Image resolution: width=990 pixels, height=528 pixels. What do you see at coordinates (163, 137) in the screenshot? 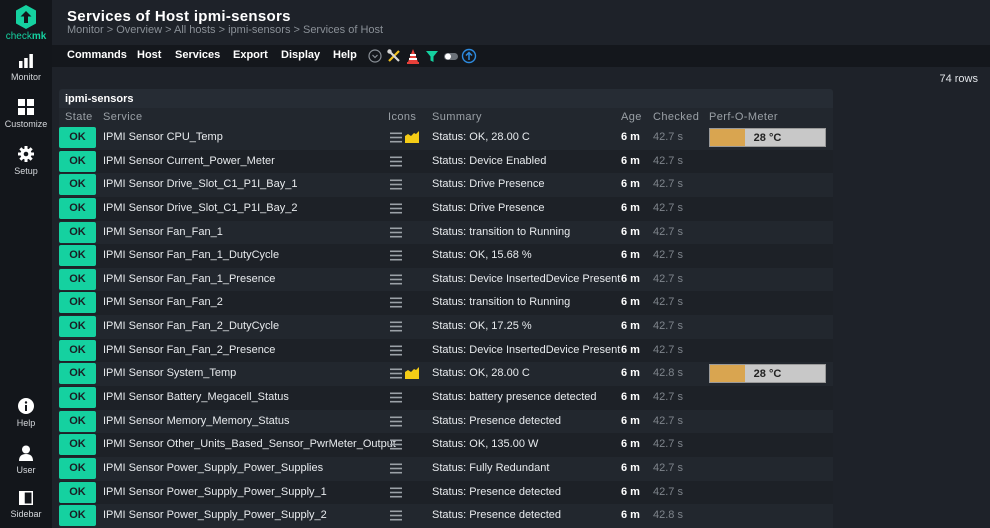
I see `service-name: IPMI Sensor CPU_Temp` at bounding box center [163, 137].